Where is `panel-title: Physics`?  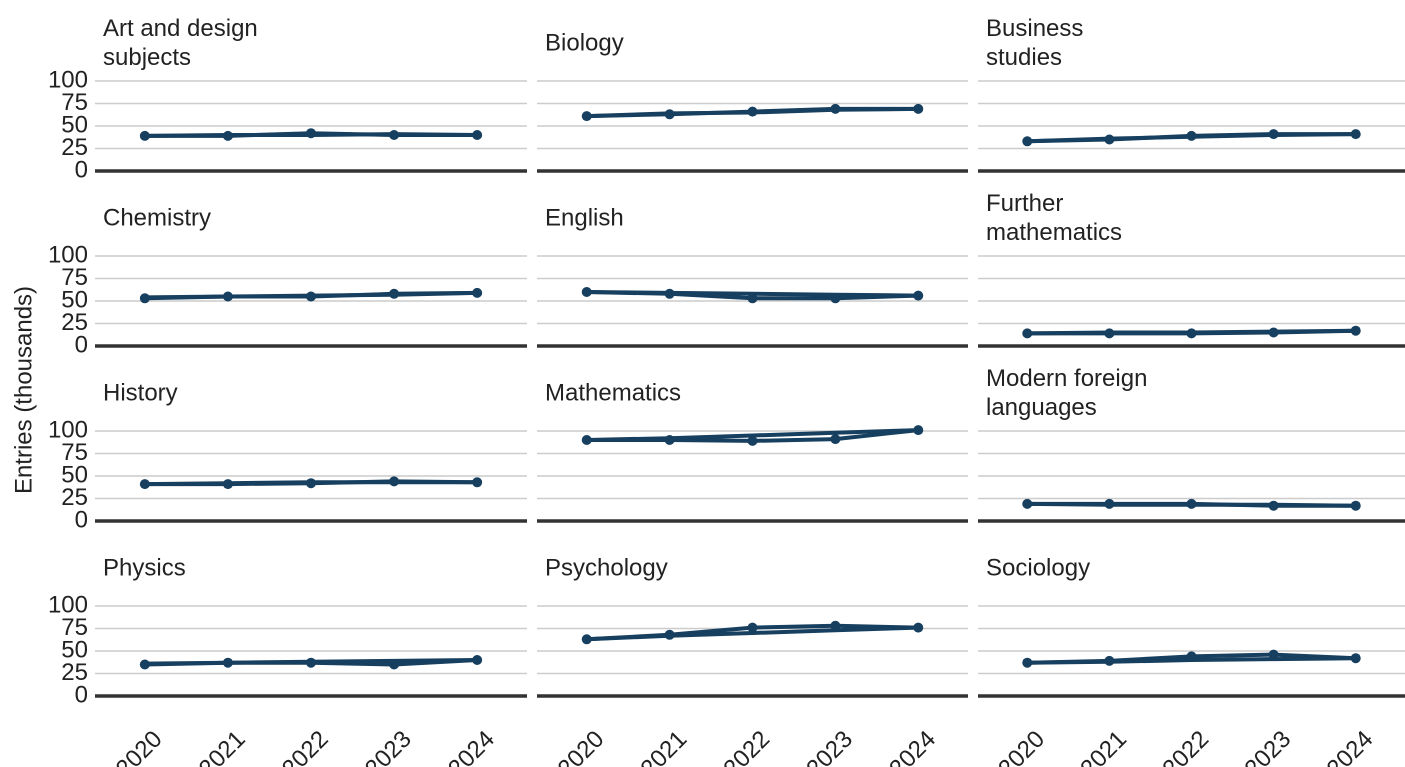
panel-title: Physics is located at coordinates (144, 568).